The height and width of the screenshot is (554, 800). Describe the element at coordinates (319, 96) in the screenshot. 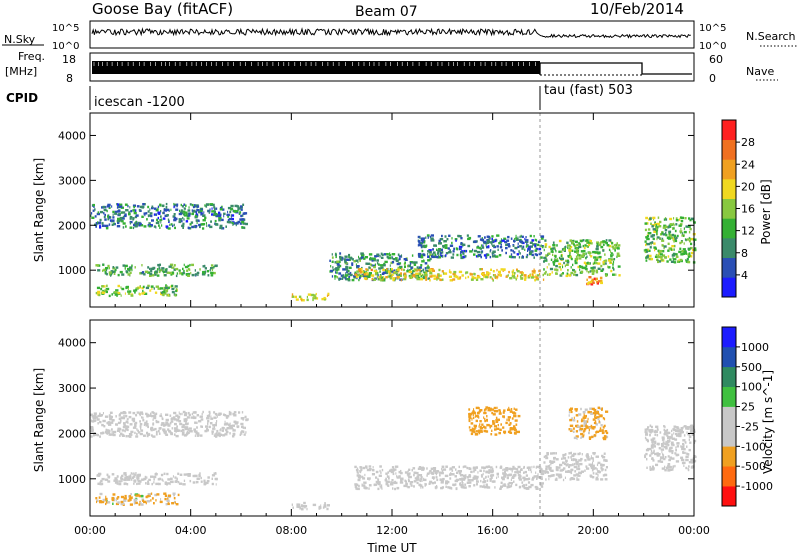

I see `cpid-strip: CPID icescan -1200 tau (fast) 503` at that location.